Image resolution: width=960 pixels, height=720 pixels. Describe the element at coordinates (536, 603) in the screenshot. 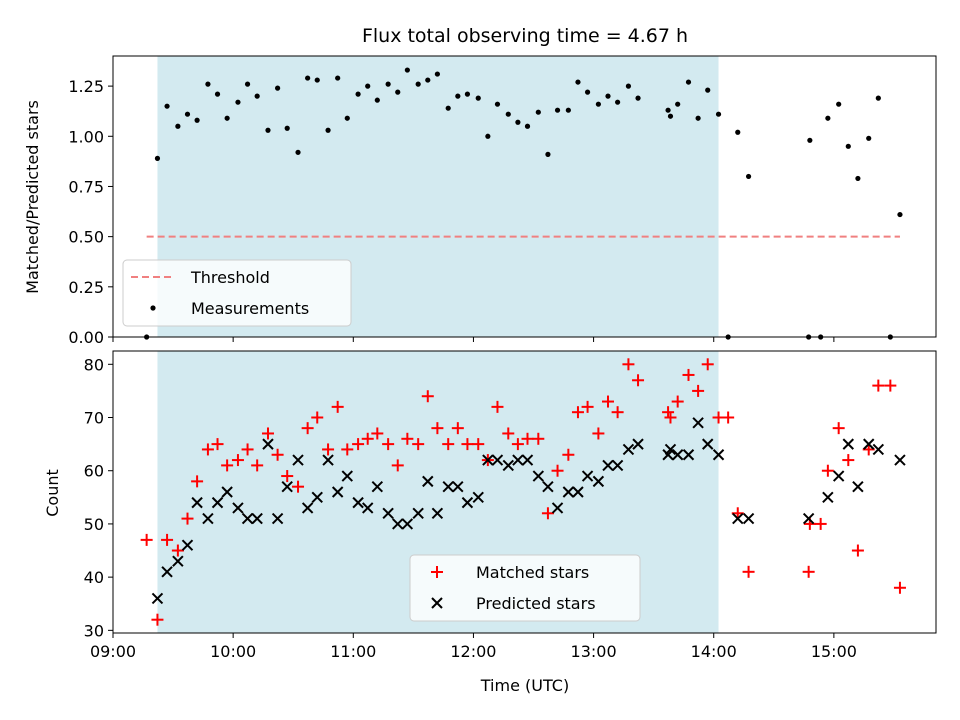

I see `legend-predicted-label: Predicted stars` at that location.